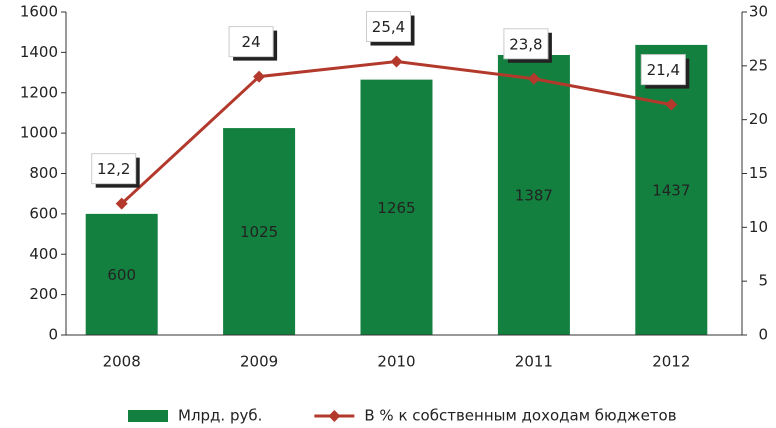  What do you see at coordinates (758, 119) in the screenshot?
I see `y2-tick-label: 20` at bounding box center [758, 119].